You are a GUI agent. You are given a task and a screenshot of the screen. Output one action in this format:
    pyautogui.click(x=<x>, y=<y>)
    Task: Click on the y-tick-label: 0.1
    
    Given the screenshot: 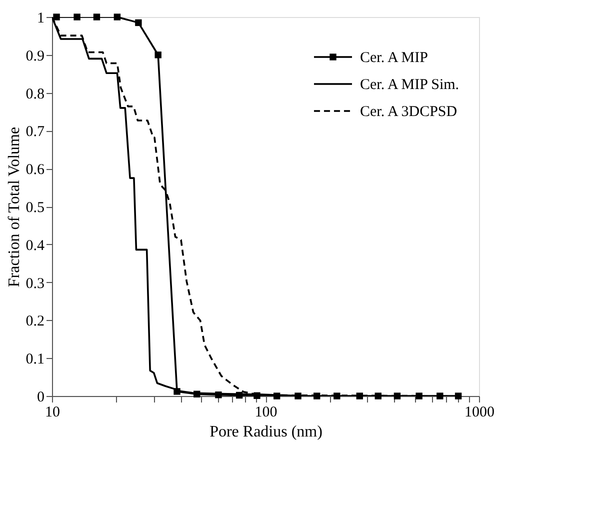 What is the action you would take?
    pyautogui.click(x=35, y=360)
    